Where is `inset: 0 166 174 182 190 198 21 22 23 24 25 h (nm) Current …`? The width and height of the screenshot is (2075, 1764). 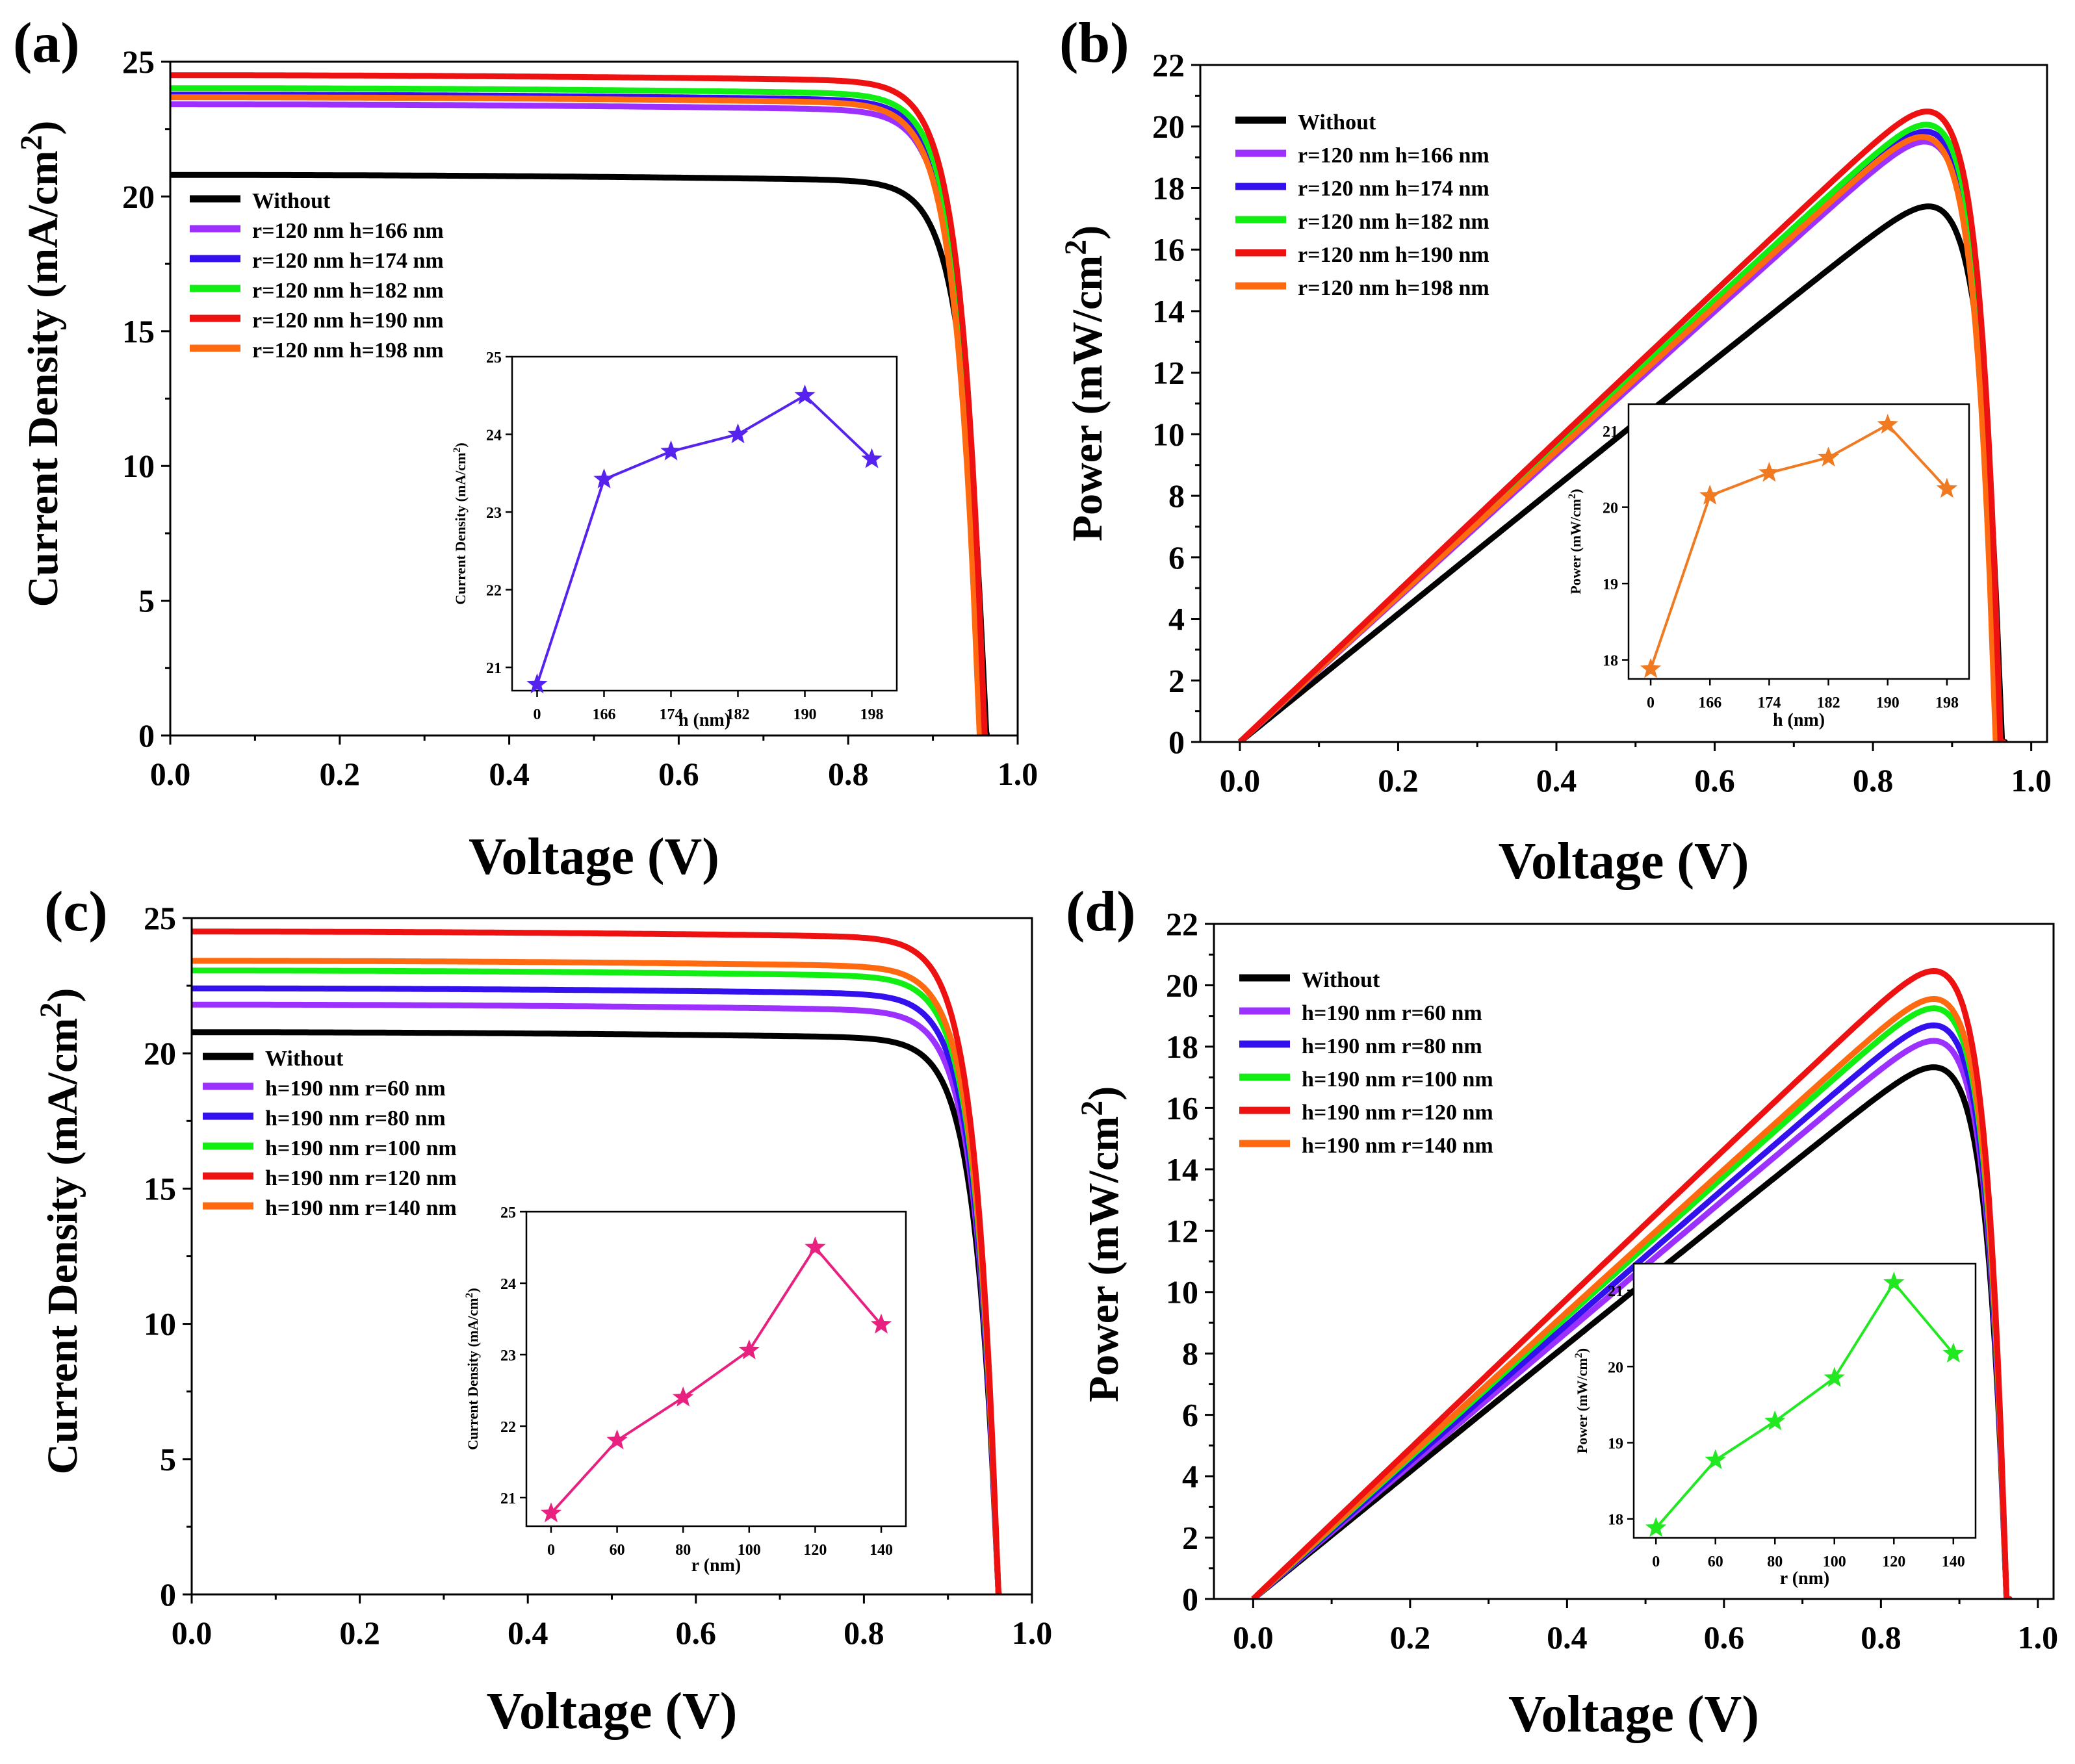 inset: 0 166 174 182 190 198 21 22 23 24 25 h (nm) Current … is located at coordinates (675, 540).